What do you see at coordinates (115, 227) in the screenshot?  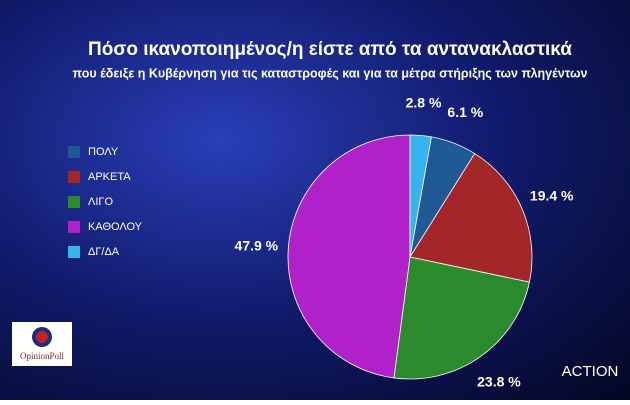 I see `legend-label: ΚΑΘΟΛΟΥ` at bounding box center [115, 227].